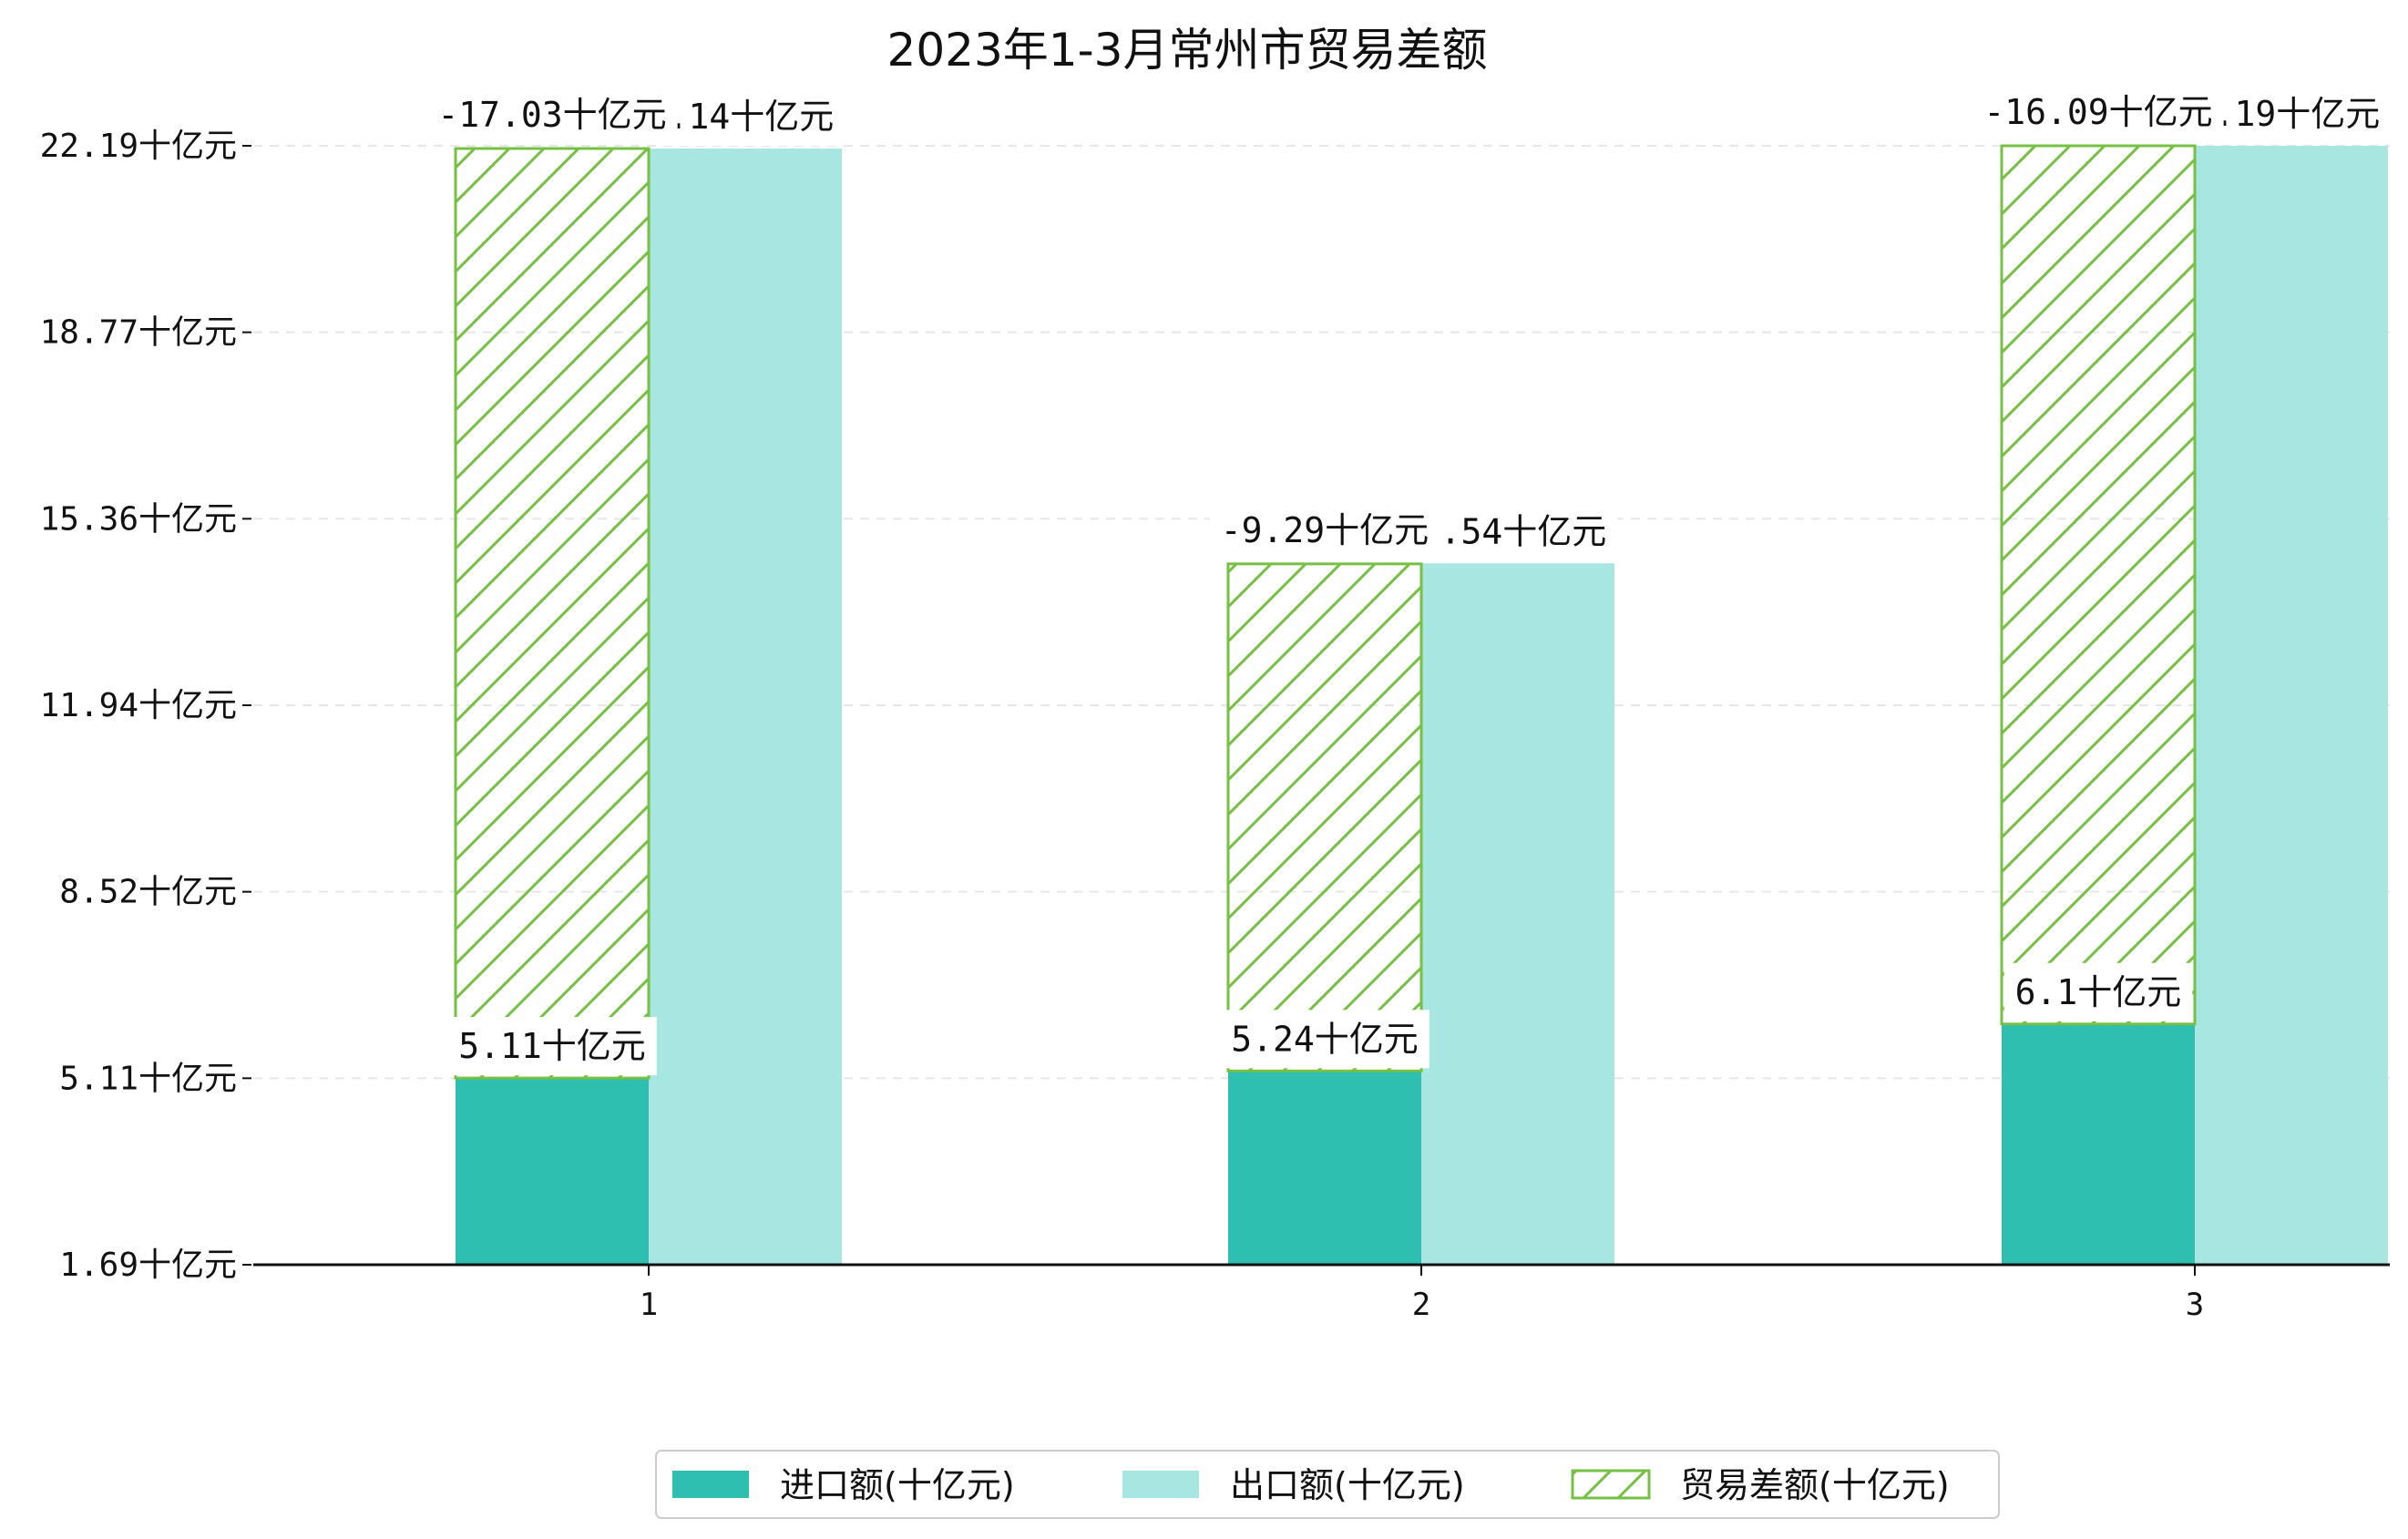  What do you see at coordinates (2195, 1305) in the screenshot?
I see `x-tick-label: 3` at bounding box center [2195, 1305].